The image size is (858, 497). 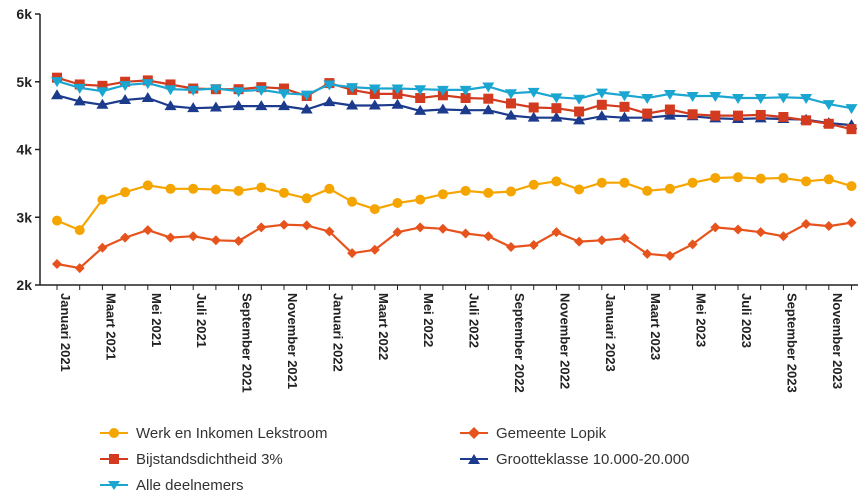 What do you see at coordinates (746, 320) in the screenshot?
I see `x-tick-label: Juli 2023` at bounding box center [746, 320].